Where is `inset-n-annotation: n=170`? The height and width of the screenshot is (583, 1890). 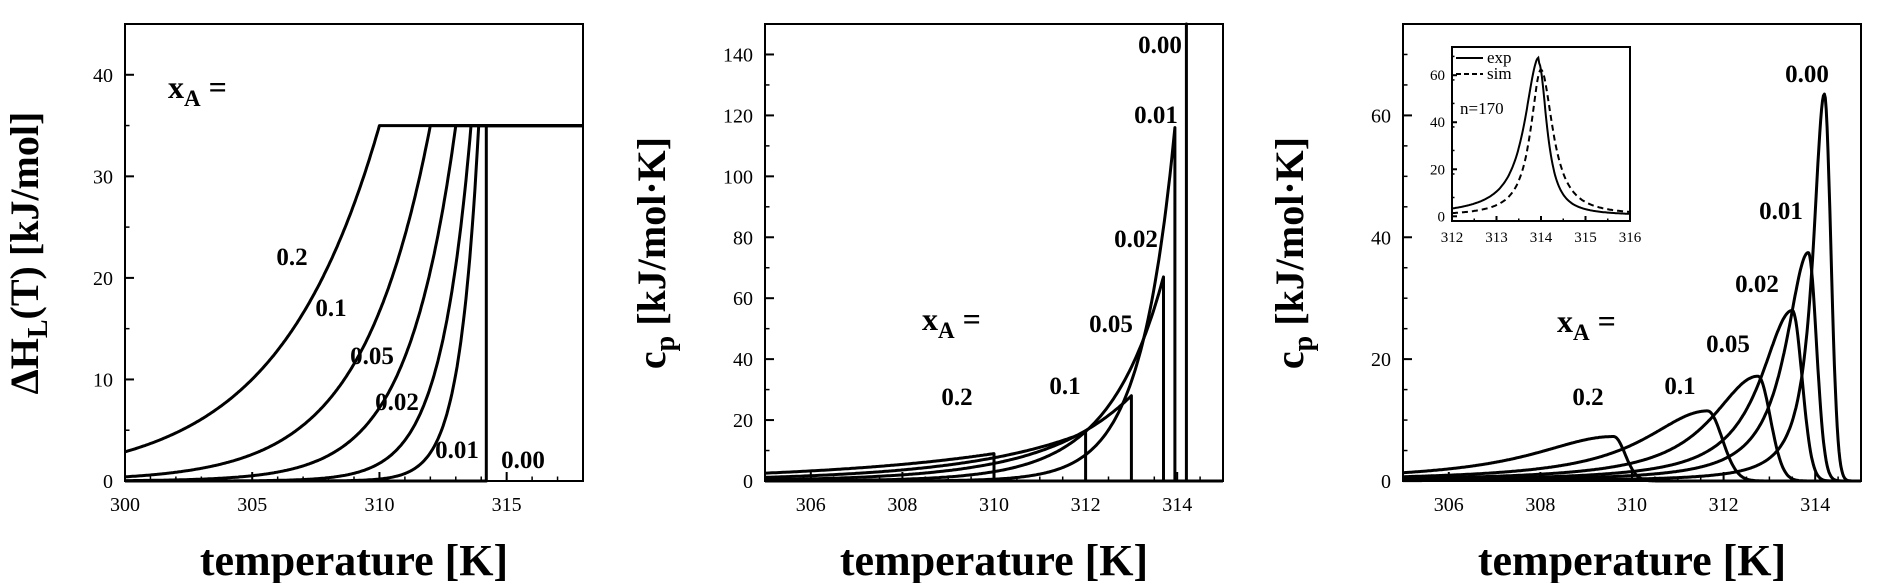 inset-n-annotation: n=170 is located at coordinates (1482, 108).